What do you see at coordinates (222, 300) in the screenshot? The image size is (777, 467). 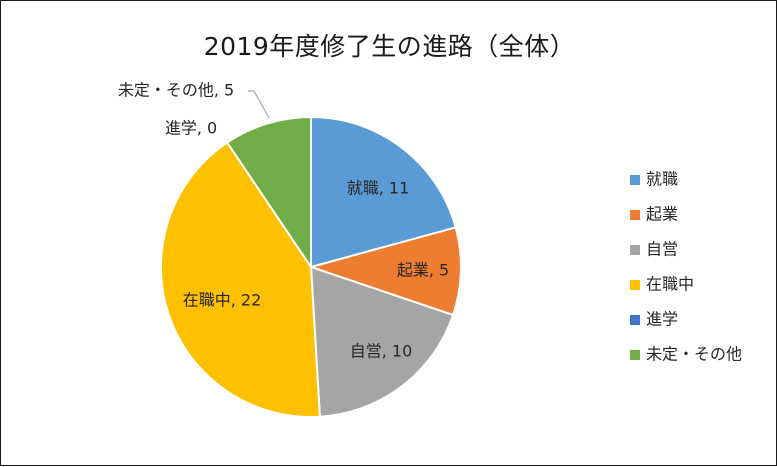 I see `data-label-3: 在職中, 22` at bounding box center [222, 300].